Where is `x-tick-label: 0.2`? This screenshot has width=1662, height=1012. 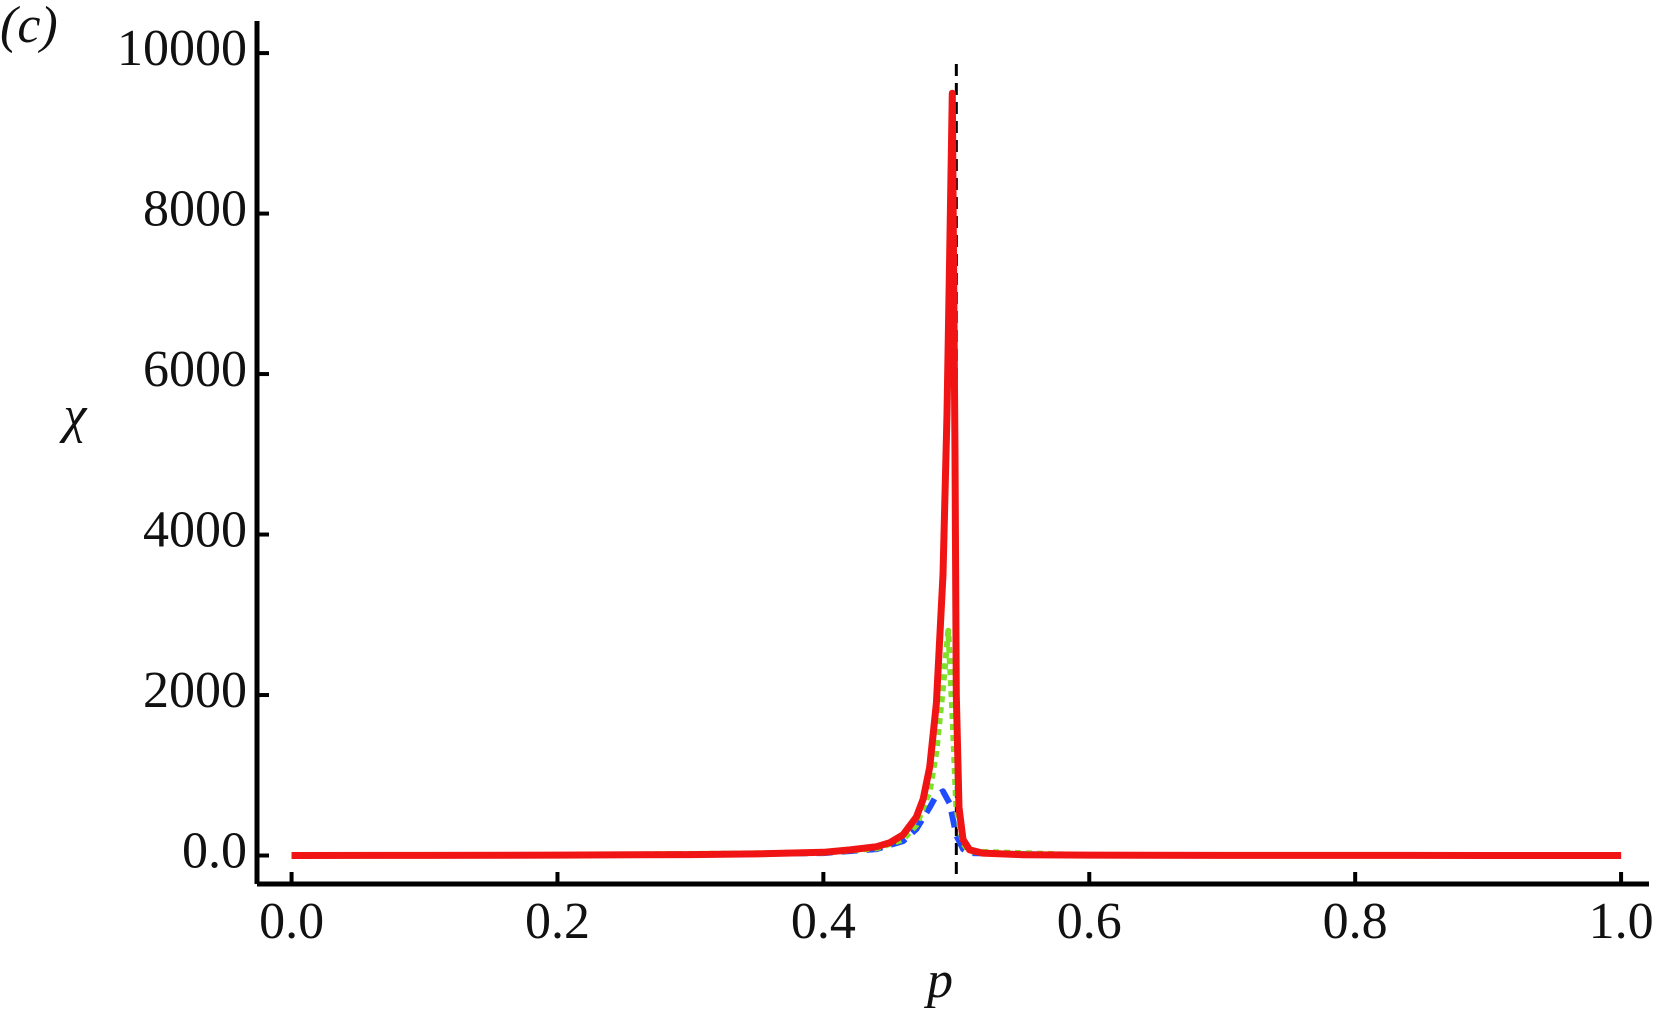
x-tick-label: 0.2 is located at coordinates (557, 921).